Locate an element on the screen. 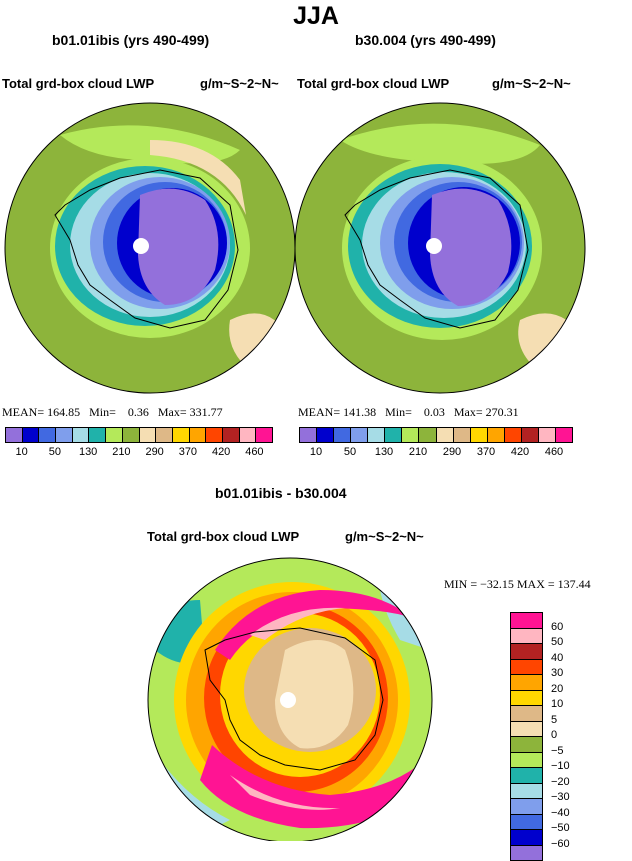 The width and height of the screenshot is (632, 861). left-colorbar is located at coordinates (139, 435).